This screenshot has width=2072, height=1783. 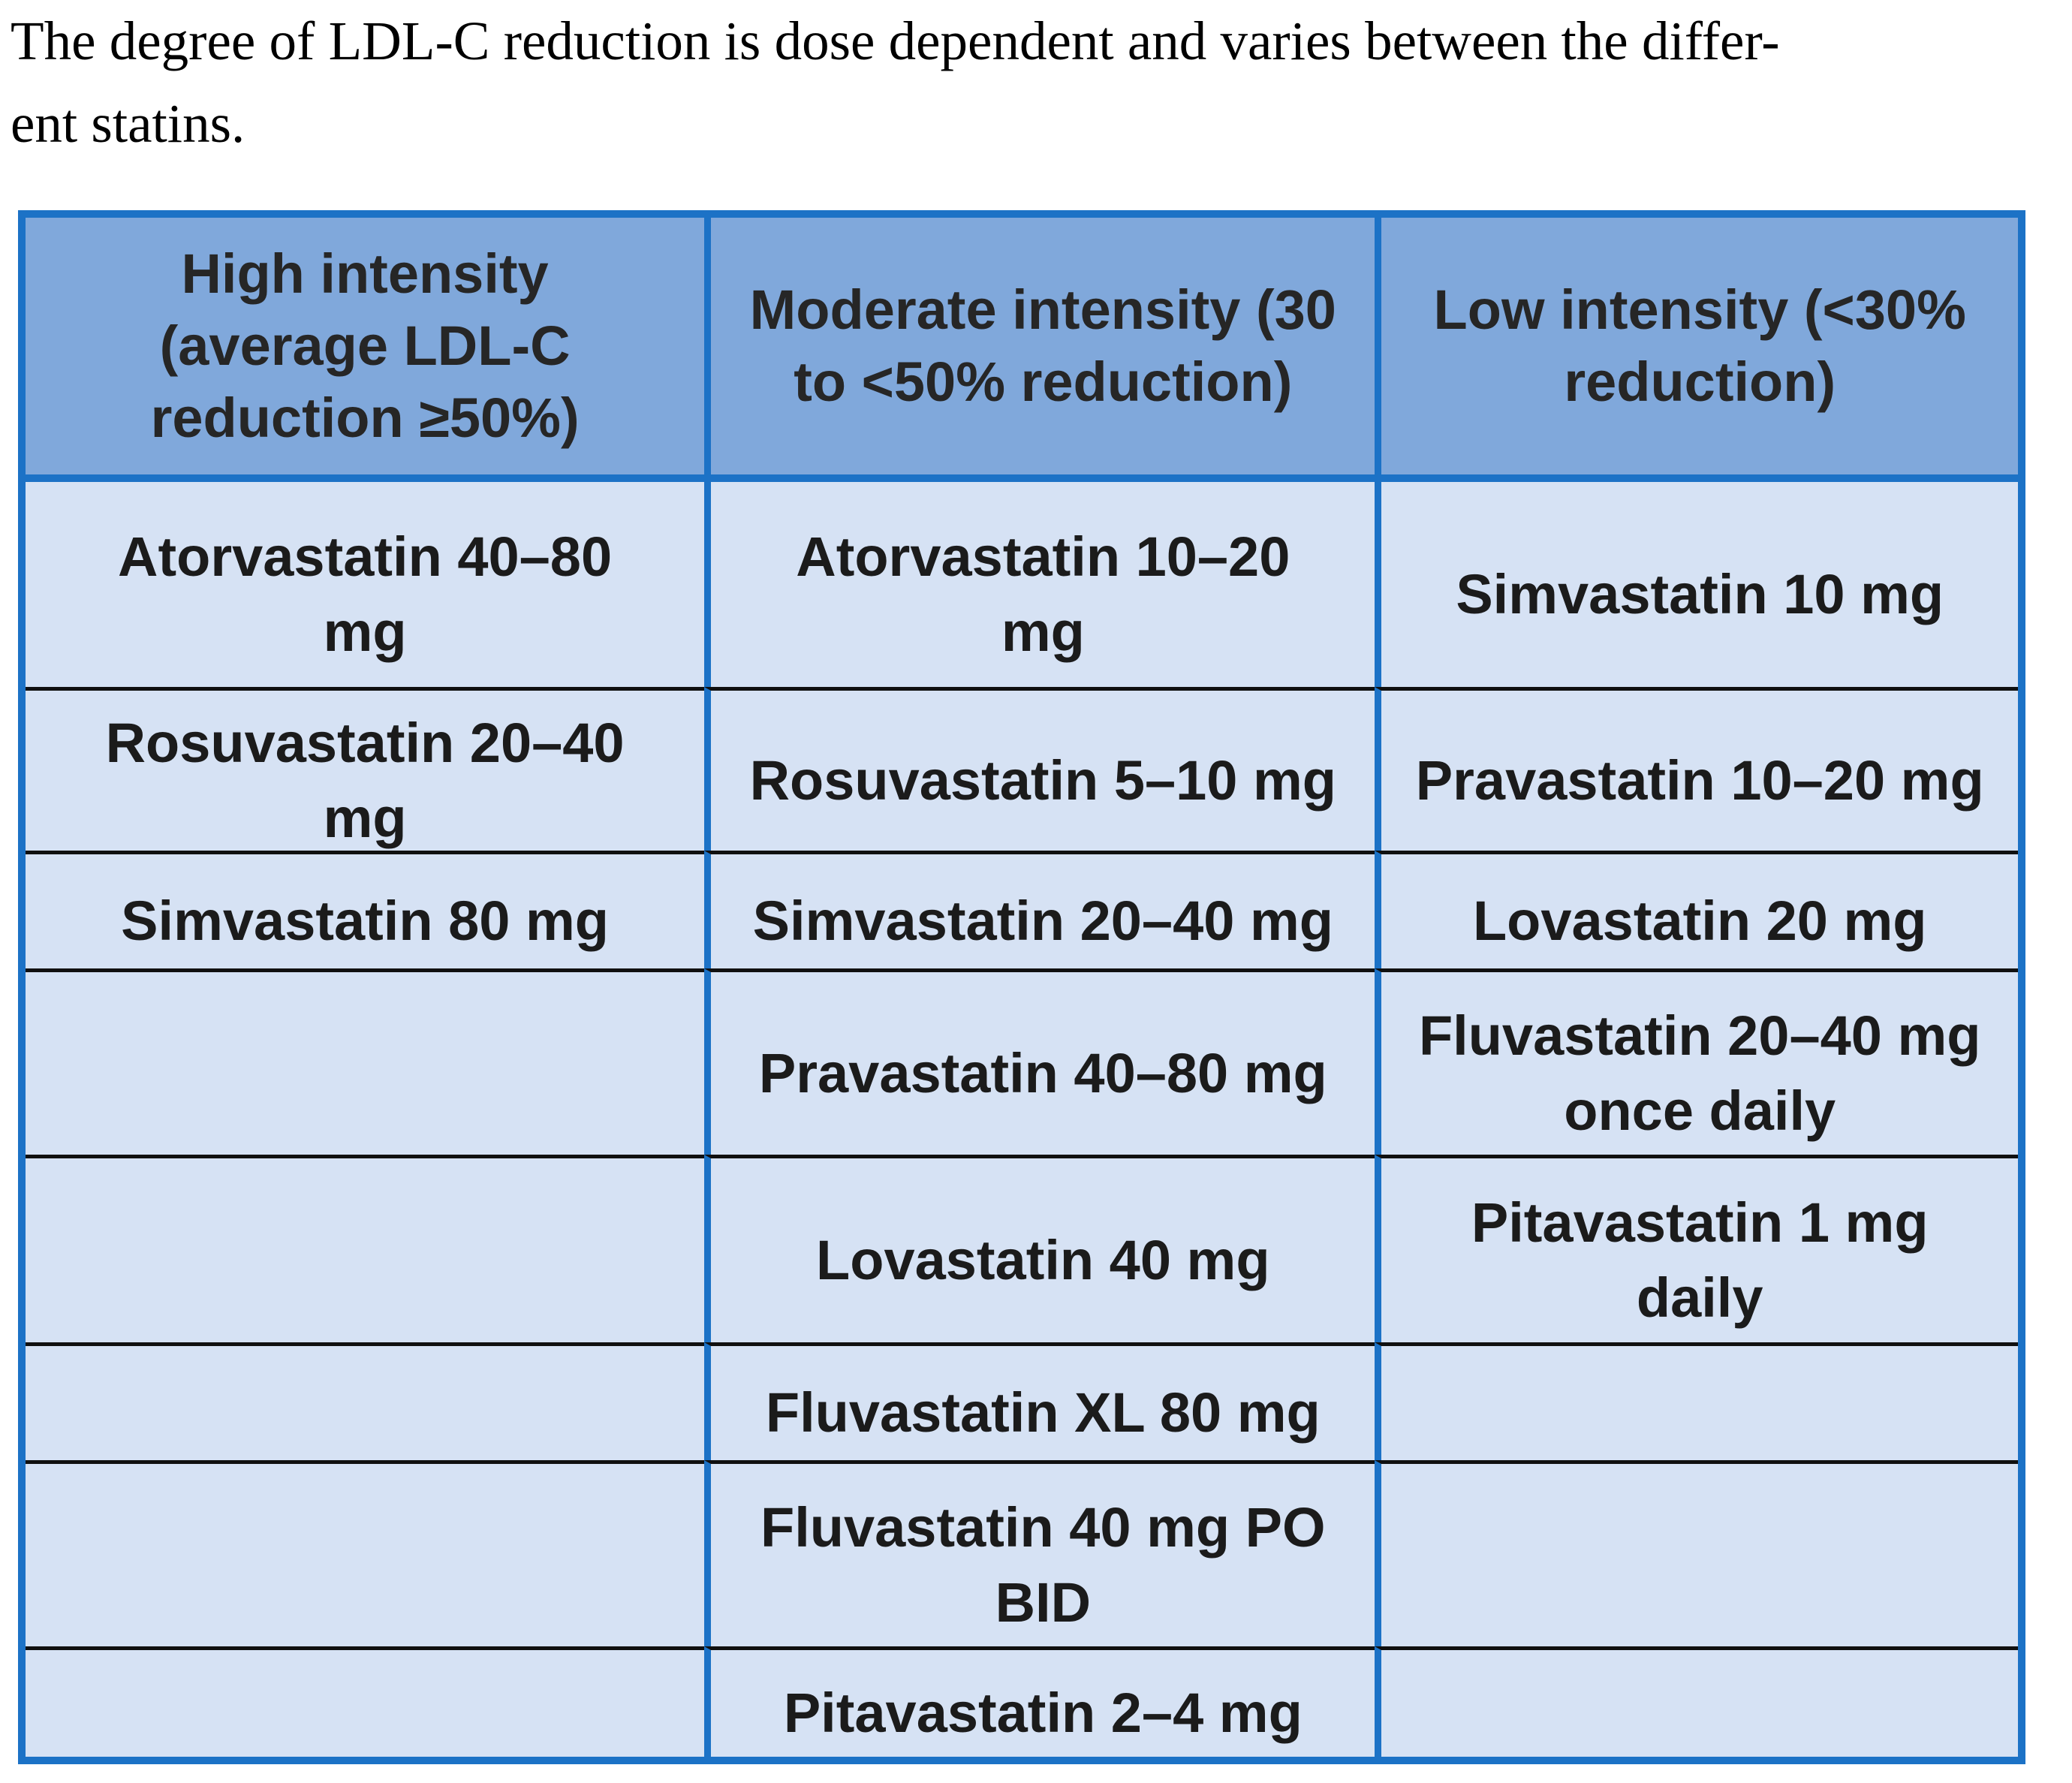 What do you see at coordinates (1039, 910) in the screenshot?
I see `table-cell: Simvastatin 20–40 mg` at bounding box center [1039, 910].